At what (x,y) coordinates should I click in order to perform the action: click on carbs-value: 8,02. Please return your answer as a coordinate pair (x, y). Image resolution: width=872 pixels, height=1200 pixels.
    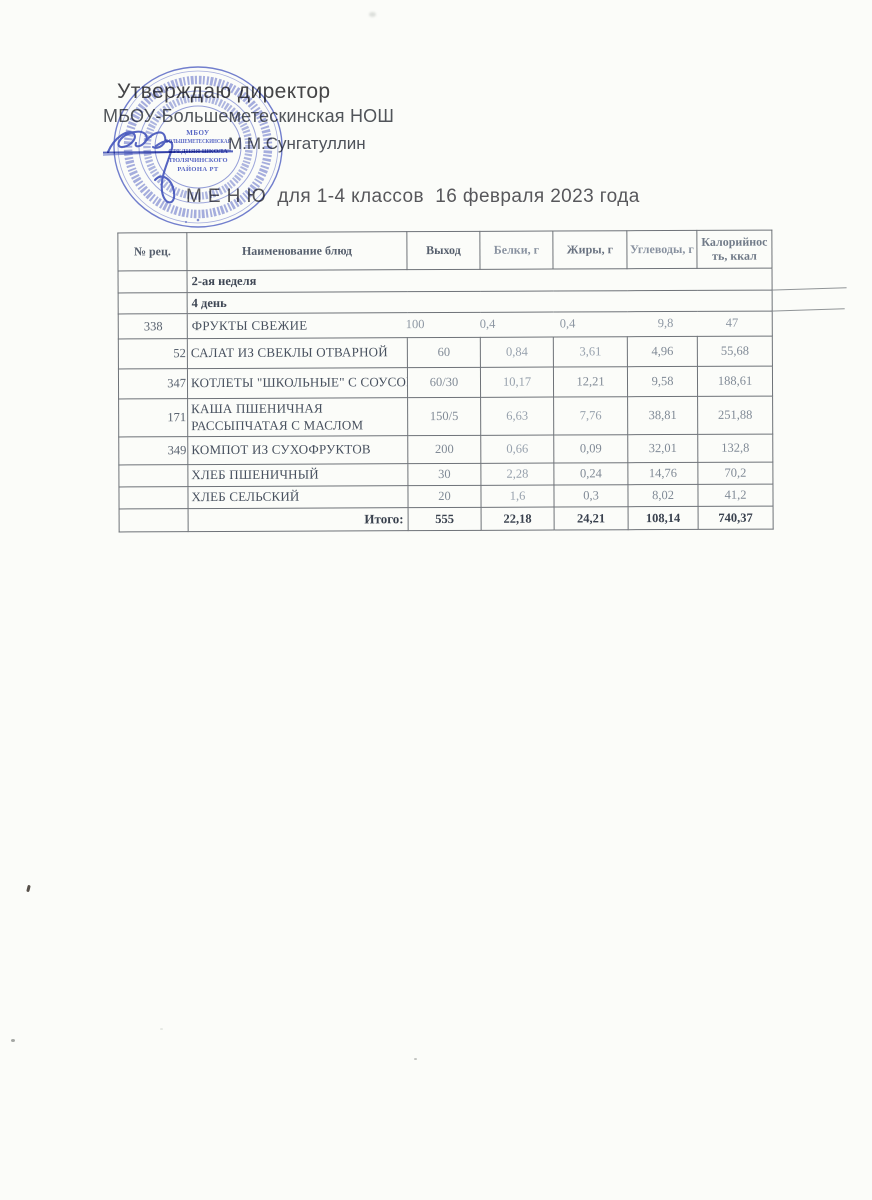
    Looking at the image, I should click on (663, 495).